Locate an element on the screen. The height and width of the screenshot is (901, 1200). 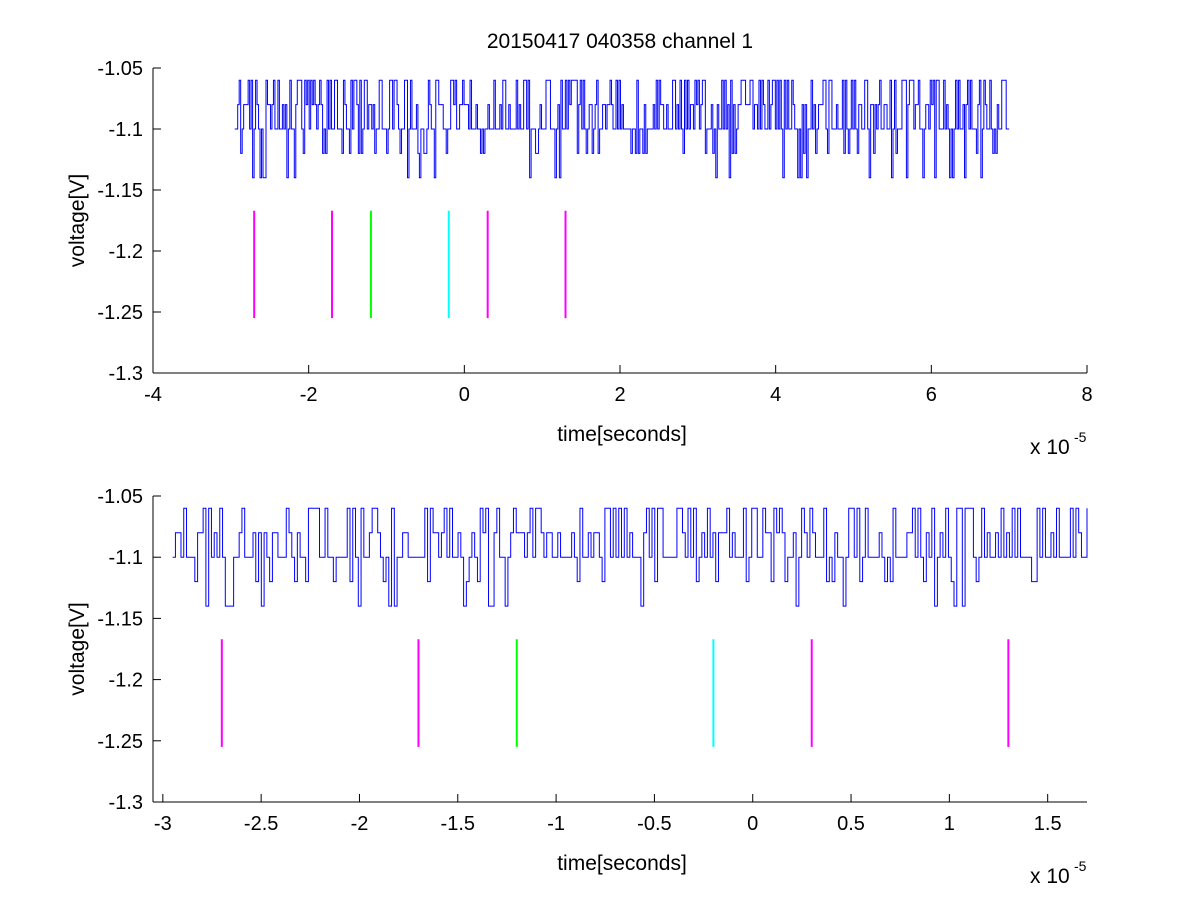
x-tick-label: 2 is located at coordinates (619, 395).